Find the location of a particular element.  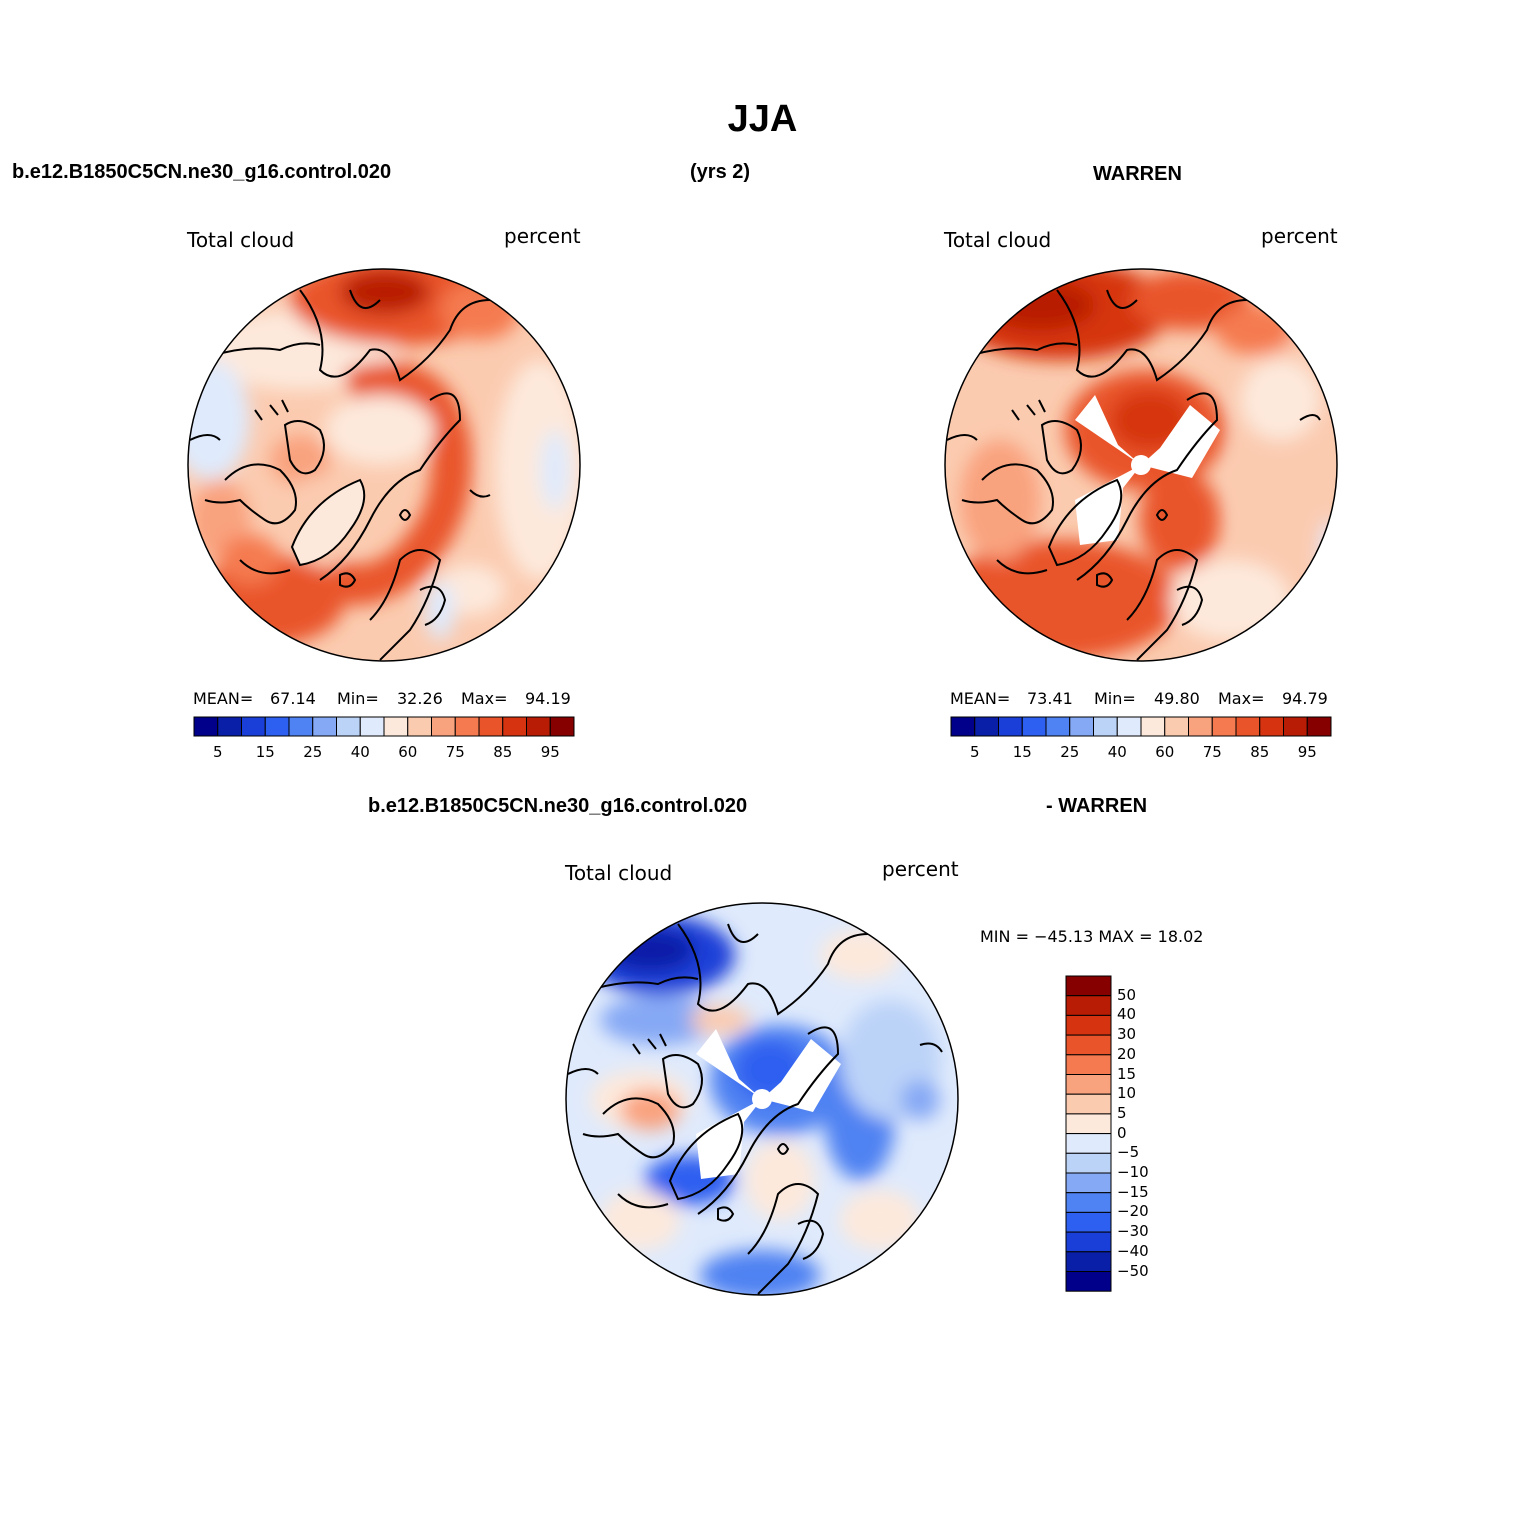

panel1-colorbar is located at coordinates (384, 726).